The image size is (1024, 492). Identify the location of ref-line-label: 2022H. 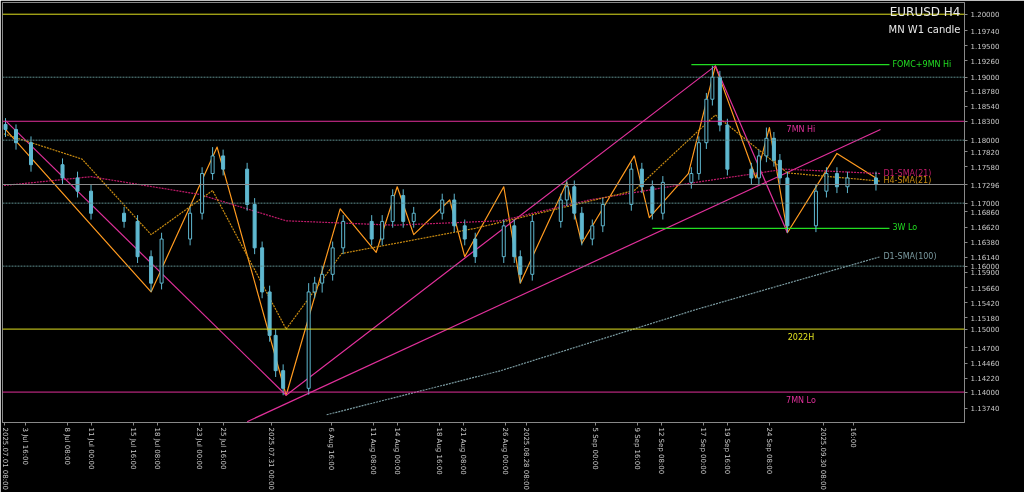
(801, 338).